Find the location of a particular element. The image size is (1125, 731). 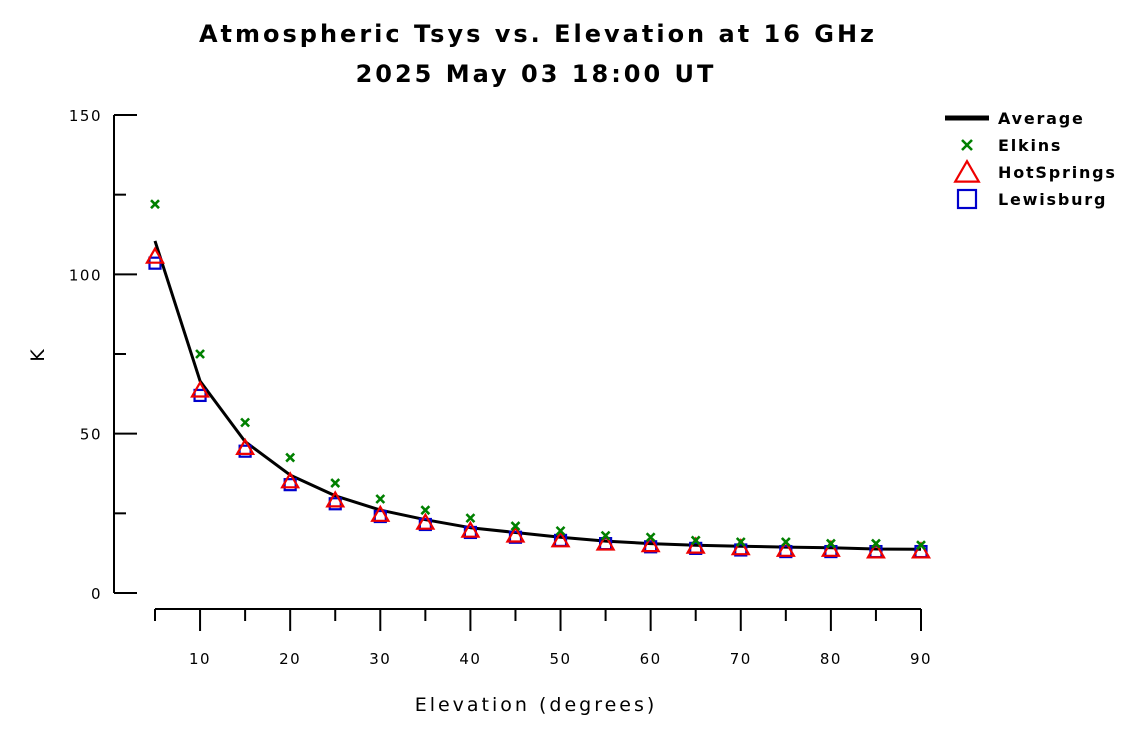

chart-title: Atmospheric Tsys vs. Elevation at 16 GHz is located at coordinates (538, 34).